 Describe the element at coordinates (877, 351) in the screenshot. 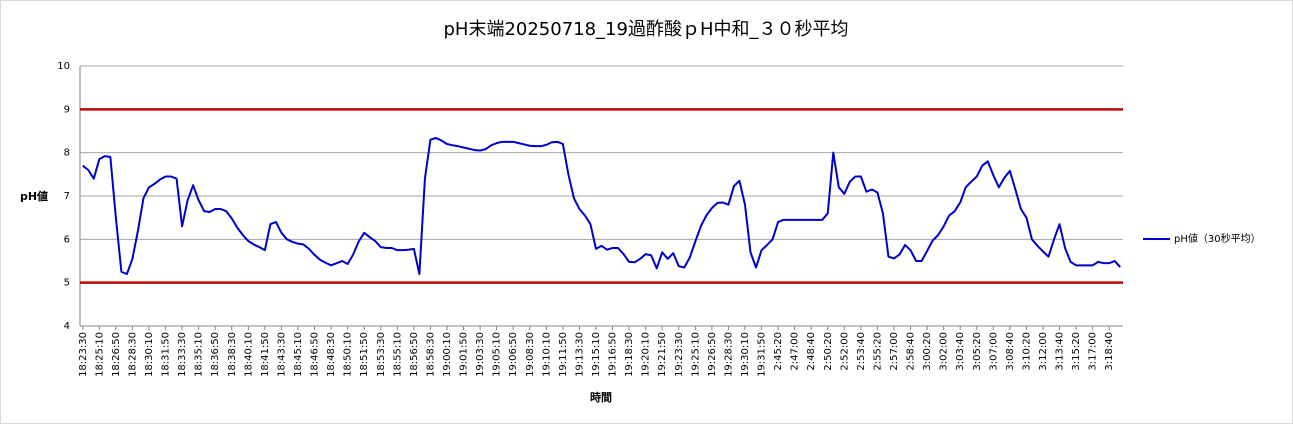

I see `x-tick-label: 2:55:20` at that location.